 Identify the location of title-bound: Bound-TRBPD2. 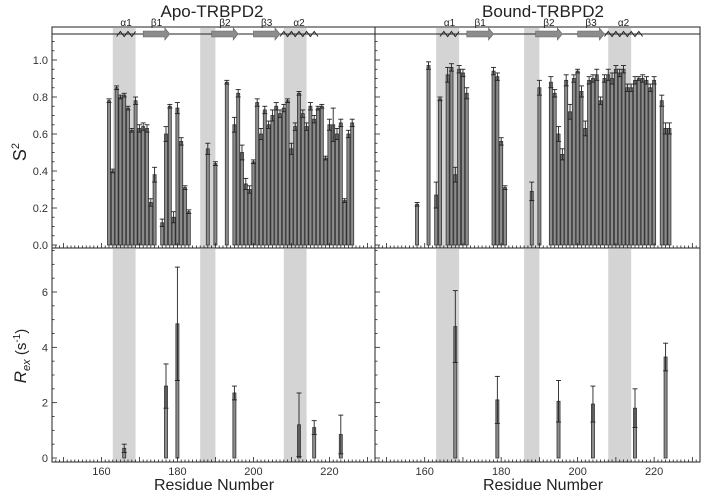
(543, 11).